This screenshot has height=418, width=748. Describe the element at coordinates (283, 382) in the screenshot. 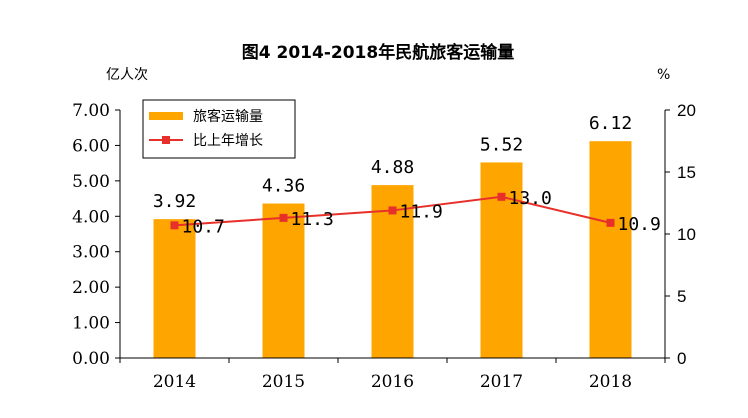

I see `x-tick-label: 2015` at that location.